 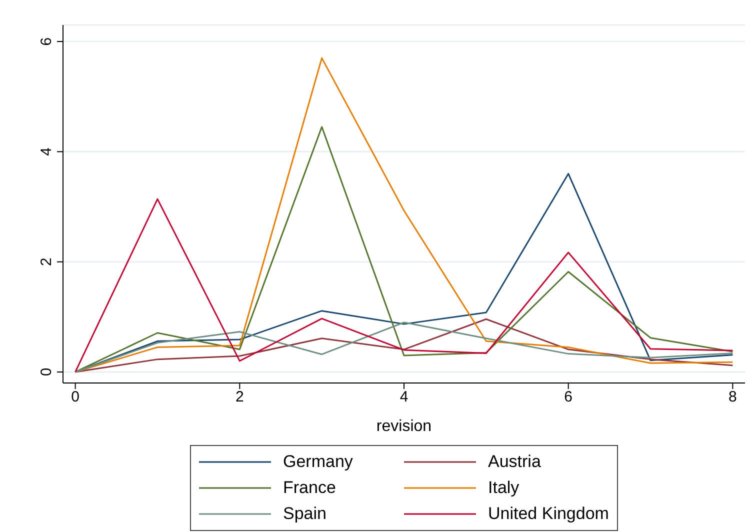 I want to click on legend-label: Italy, so click(x=504, y=488).